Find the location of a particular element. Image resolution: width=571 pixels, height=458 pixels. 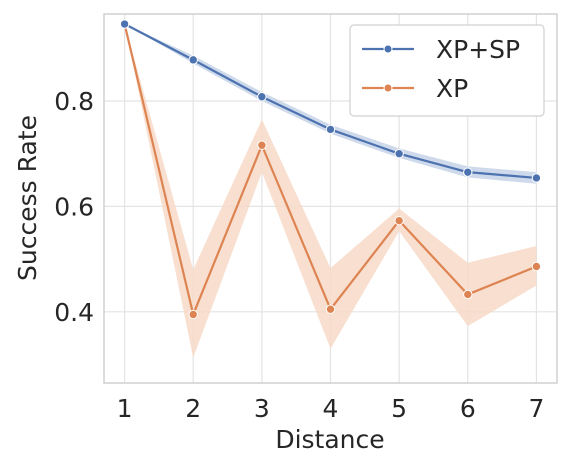

y-tick-label: 0.8 is located at coordinates (74, 101).